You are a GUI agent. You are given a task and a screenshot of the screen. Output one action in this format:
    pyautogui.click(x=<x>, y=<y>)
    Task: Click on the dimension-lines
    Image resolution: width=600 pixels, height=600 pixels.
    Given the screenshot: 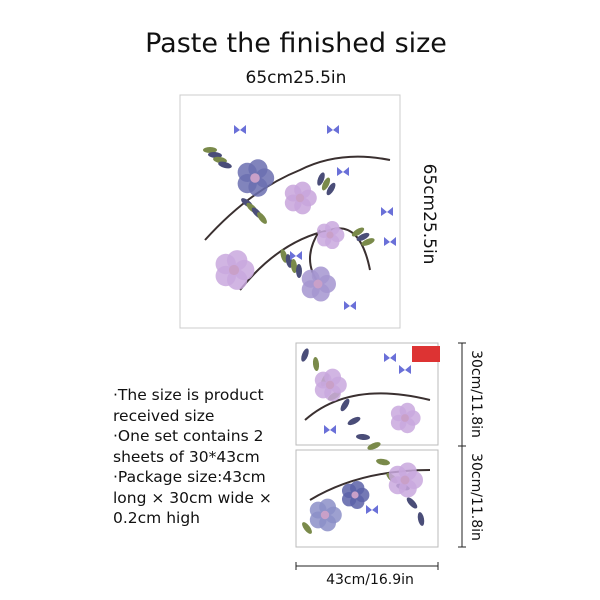 What is the action you would take?
    pyautogui.click(x=380, y=456)
    